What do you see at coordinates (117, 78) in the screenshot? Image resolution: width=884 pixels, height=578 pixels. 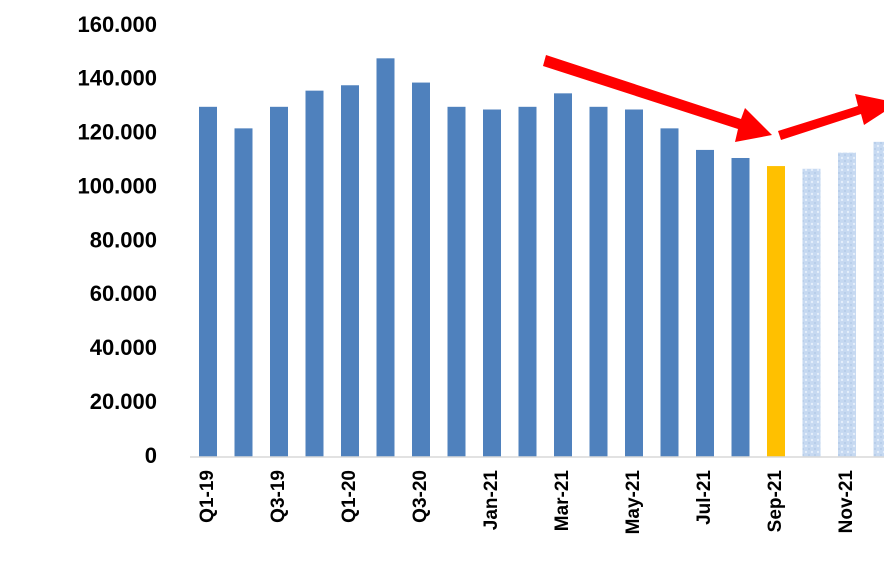 I see `y-tick-label: 140.000` at bounding box center [117, 78].